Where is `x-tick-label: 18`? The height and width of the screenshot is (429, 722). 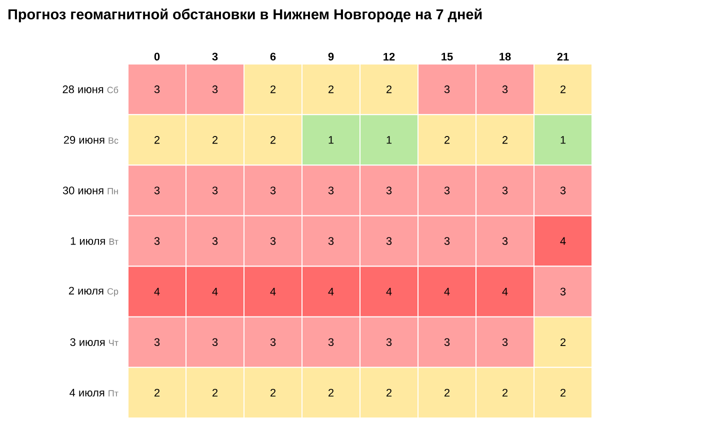 x-tick-label: 18 is located at coordinates (505, 56).